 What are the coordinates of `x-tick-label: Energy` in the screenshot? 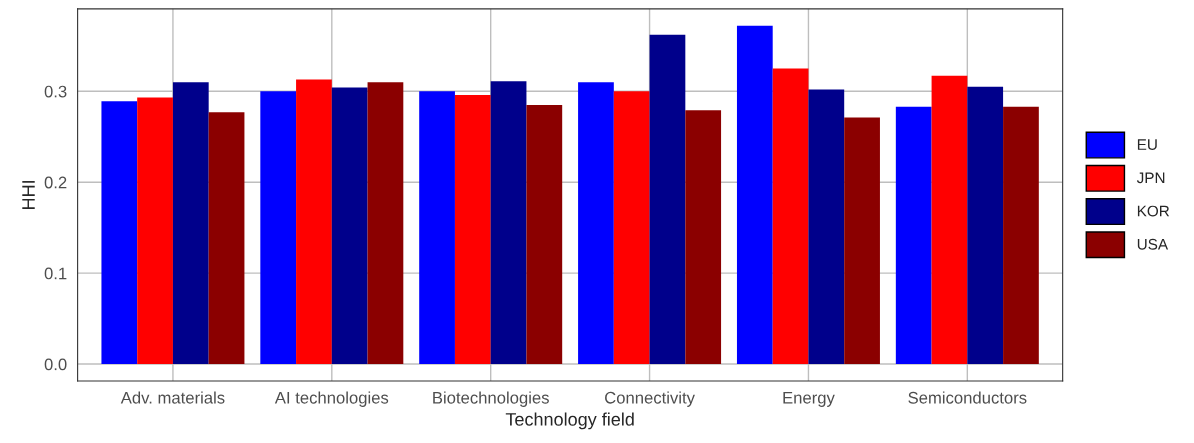 It's located at (809, 399).